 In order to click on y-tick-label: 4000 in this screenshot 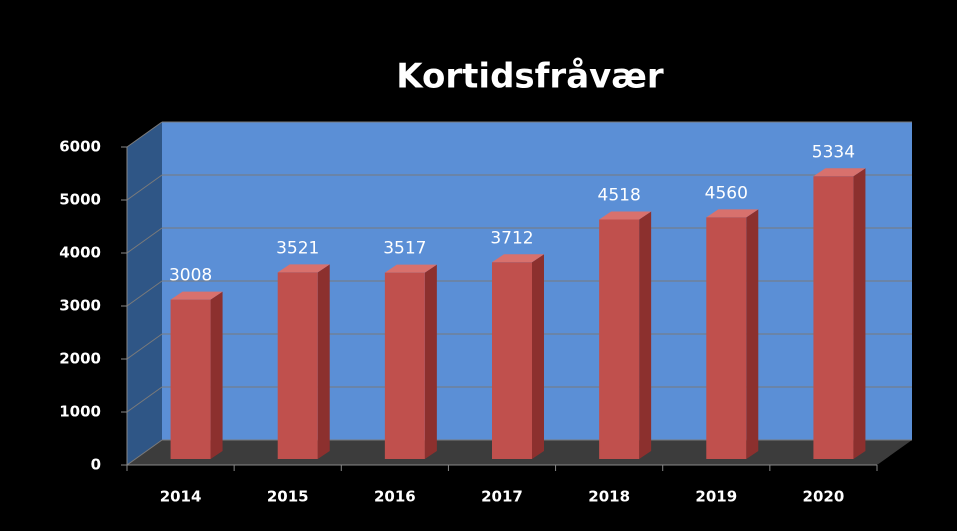, I will do `click(80, 253)`.